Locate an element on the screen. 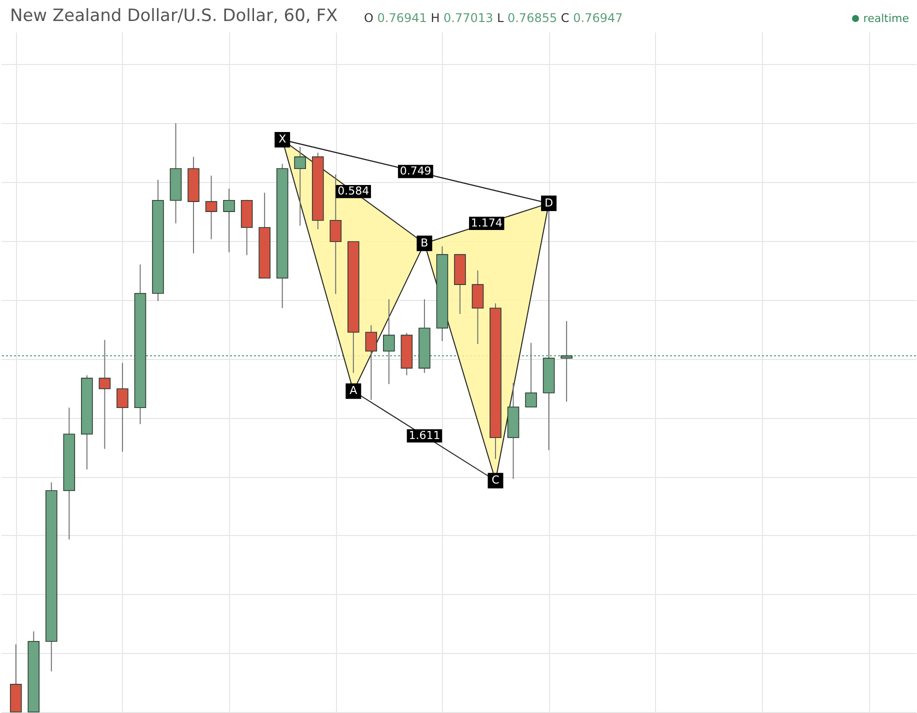 Image resolution: width=917 pixels, height=713 pixels. annotation: 0.584 is located at coordinates (354, 191).